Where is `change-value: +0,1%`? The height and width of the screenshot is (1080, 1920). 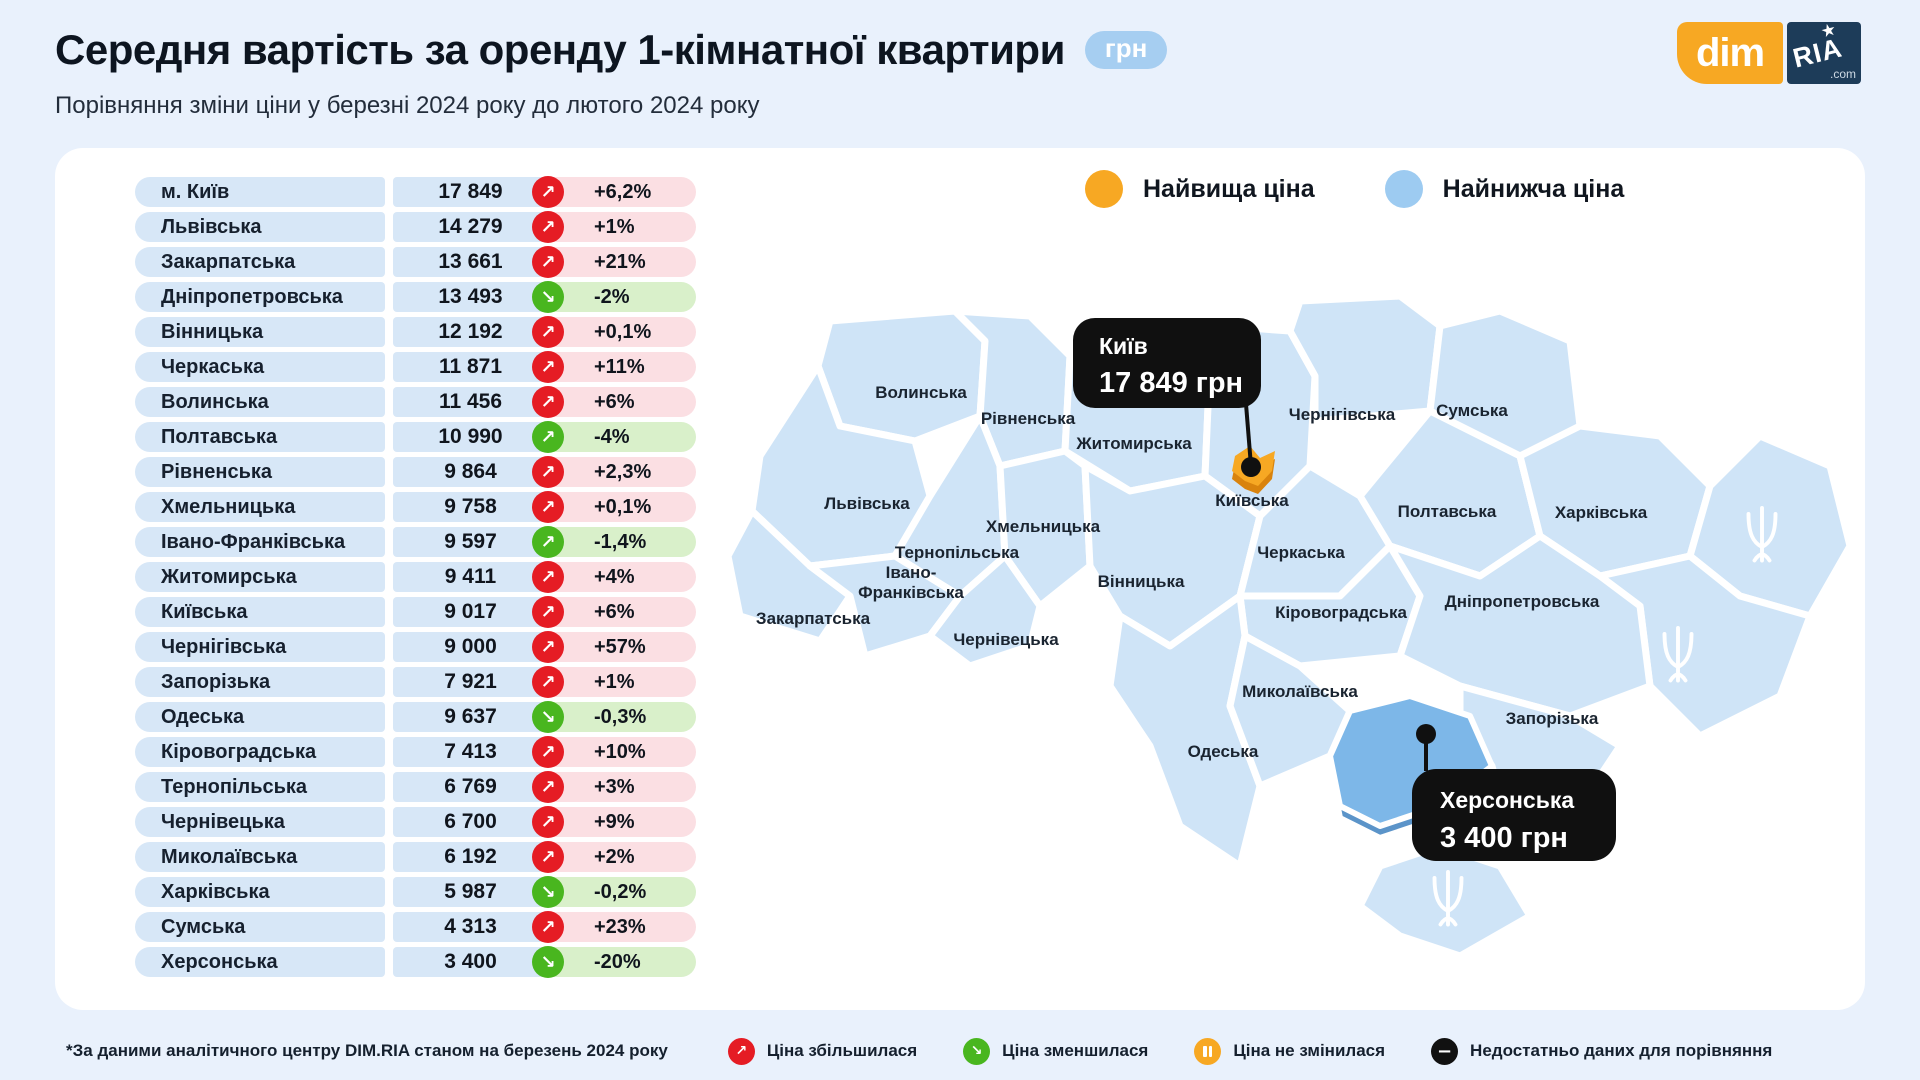
change-value: +0,1% is located at coordinates (623, 506).